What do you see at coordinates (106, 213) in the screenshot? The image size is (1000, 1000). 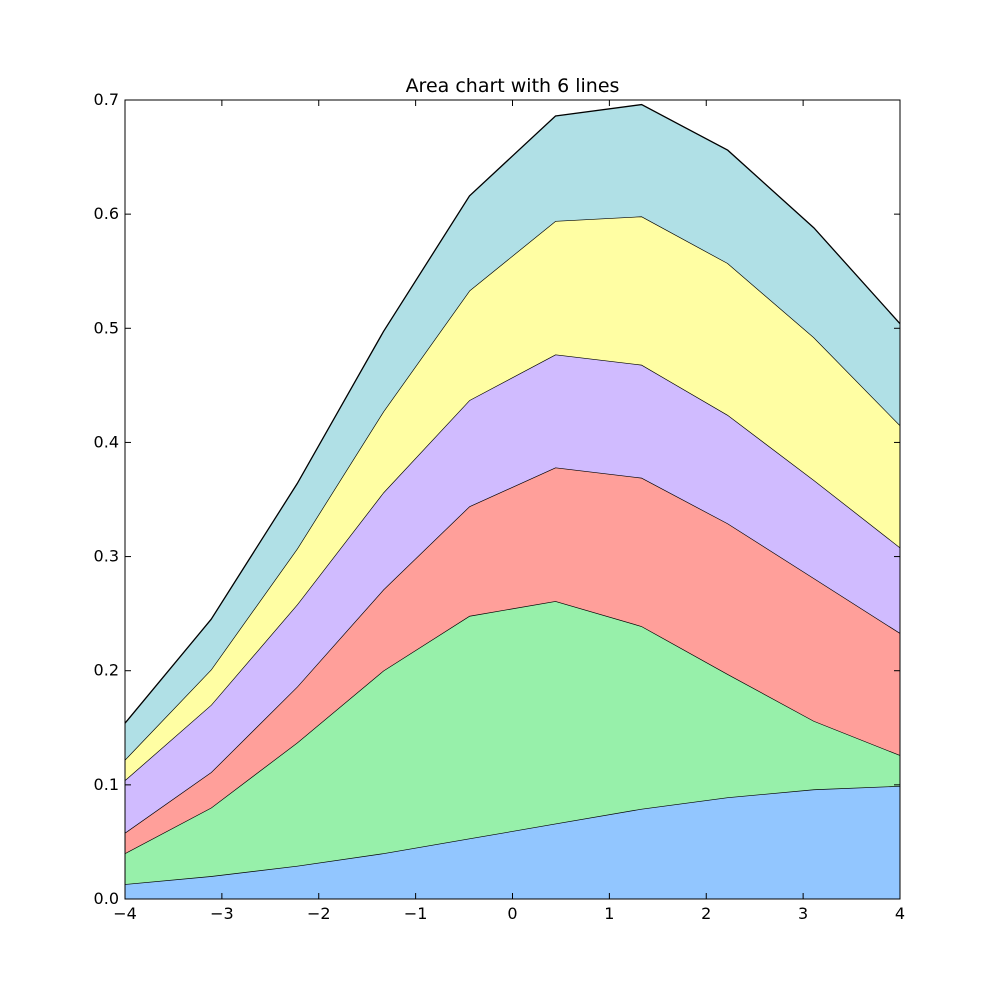 I see `y-tick-label: 0.6` at bounding box center [106, 213].